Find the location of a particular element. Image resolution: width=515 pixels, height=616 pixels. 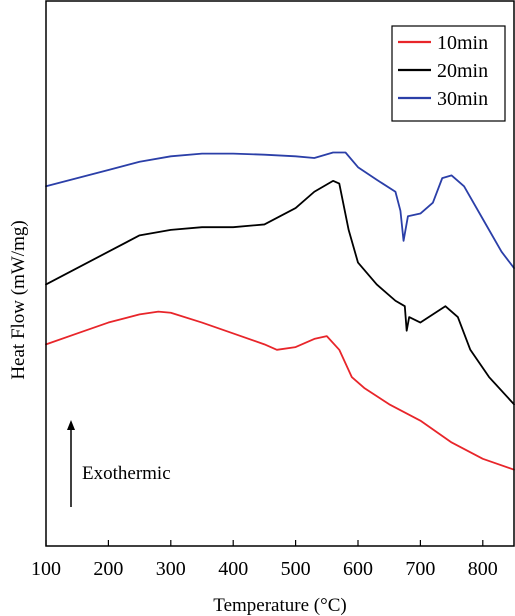

y-axis-title: Heat Flow (mW/mg) is located at coordinates (18, 299).